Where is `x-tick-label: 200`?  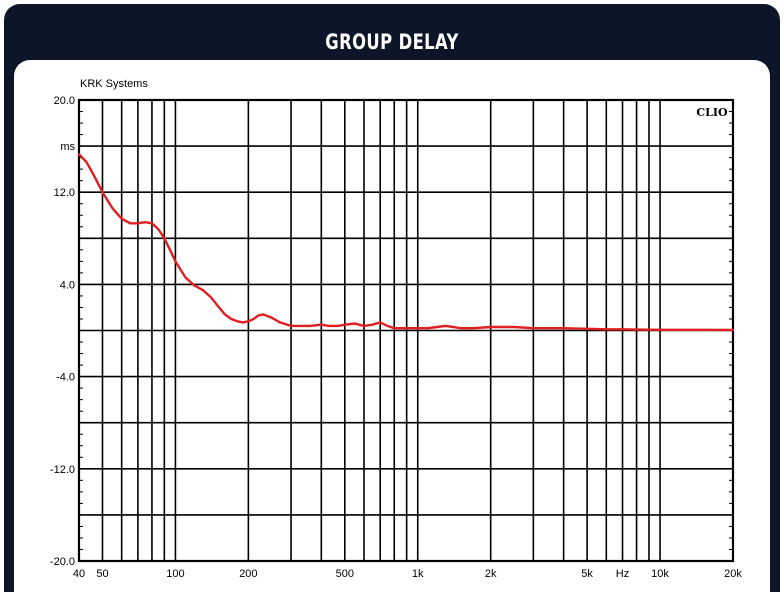 x-tick-label: 200 is located at coordinates (248, 574).